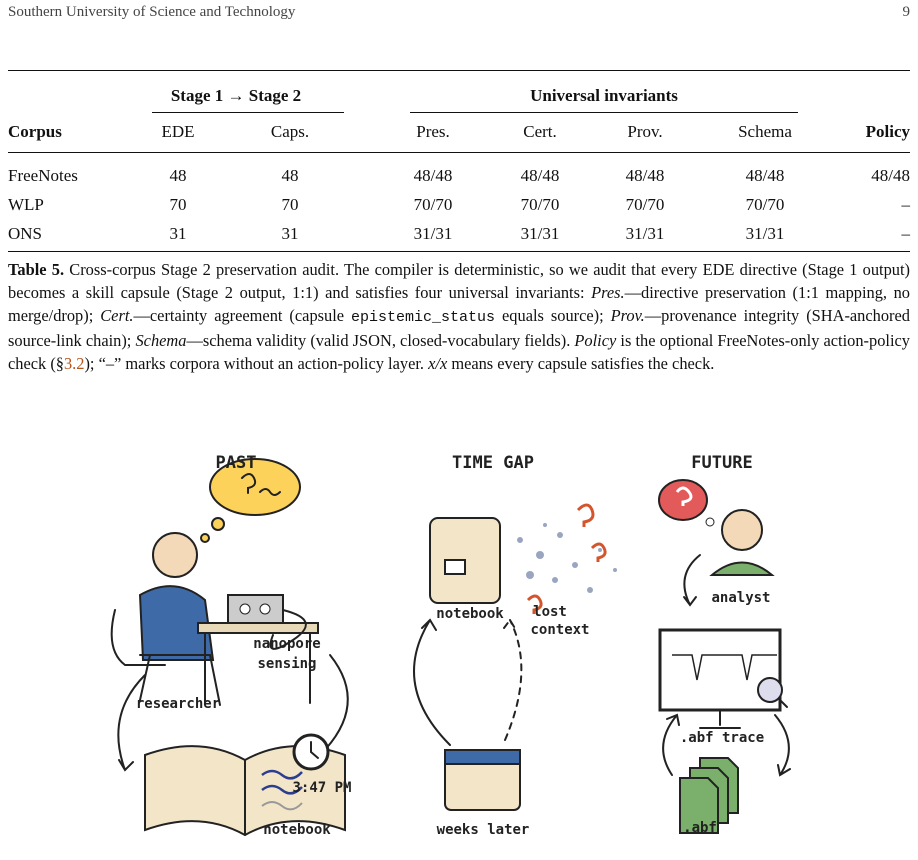  I want to click on table-cell: Prov., so click(645, 131).